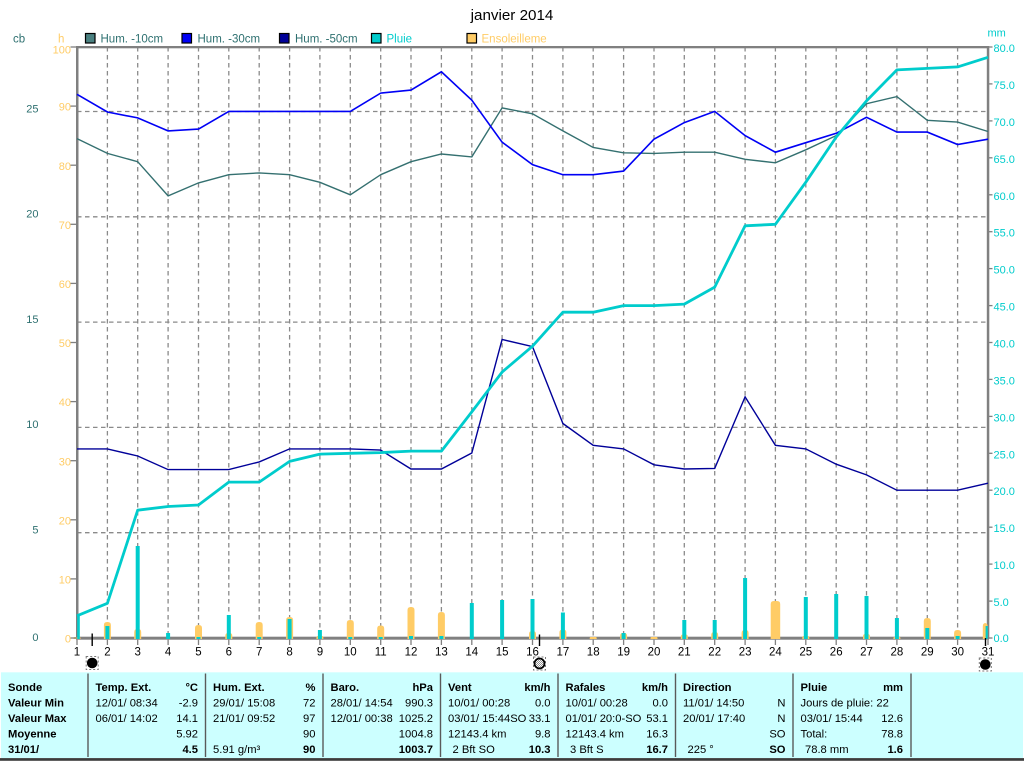 The image size is (1024, 764). Describe the element at coordinates (191, 688) in the screenshot. I see `svg-text: °C` at that location.